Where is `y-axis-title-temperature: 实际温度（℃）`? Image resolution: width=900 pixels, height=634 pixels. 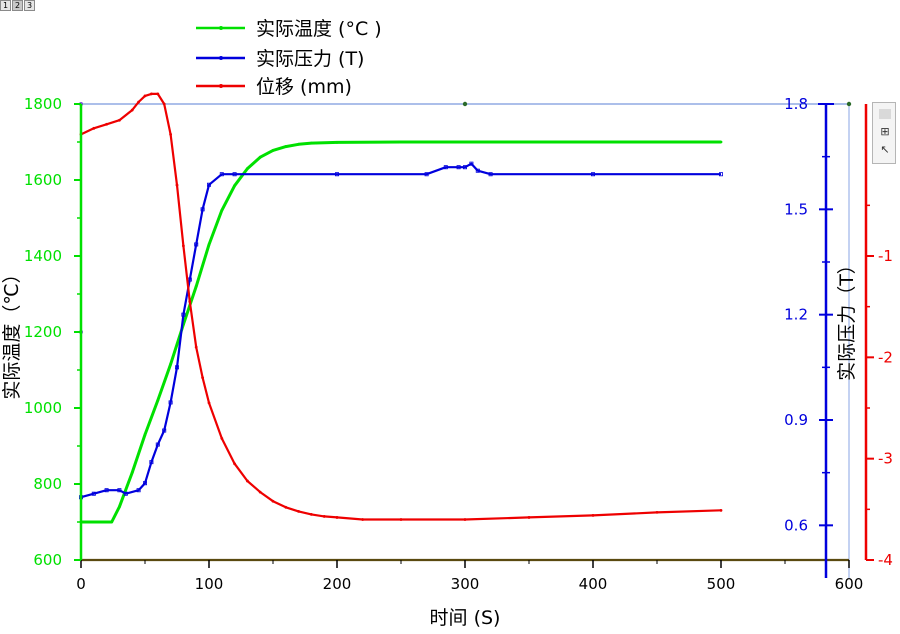 y-axis-title-temperature: 实际温度（℃） is located at coordinates (12, 331).